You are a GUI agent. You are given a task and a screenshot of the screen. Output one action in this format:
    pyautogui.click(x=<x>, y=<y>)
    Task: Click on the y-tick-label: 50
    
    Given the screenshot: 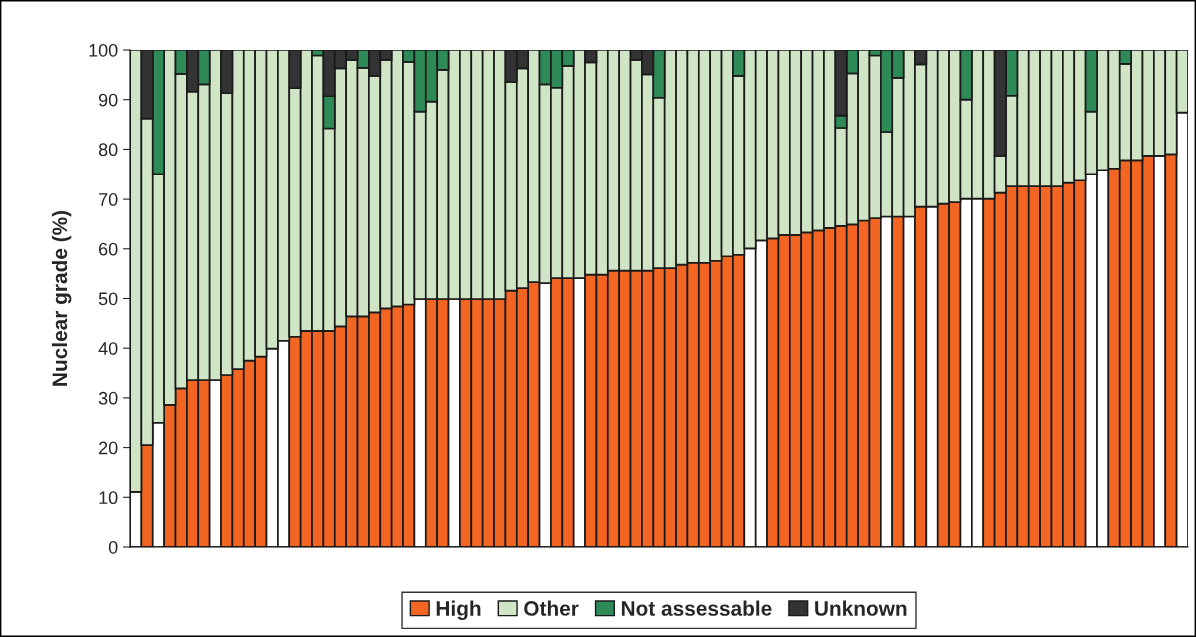 What is the action you would take?
    pyautogui.click(x=108, y=299)
    